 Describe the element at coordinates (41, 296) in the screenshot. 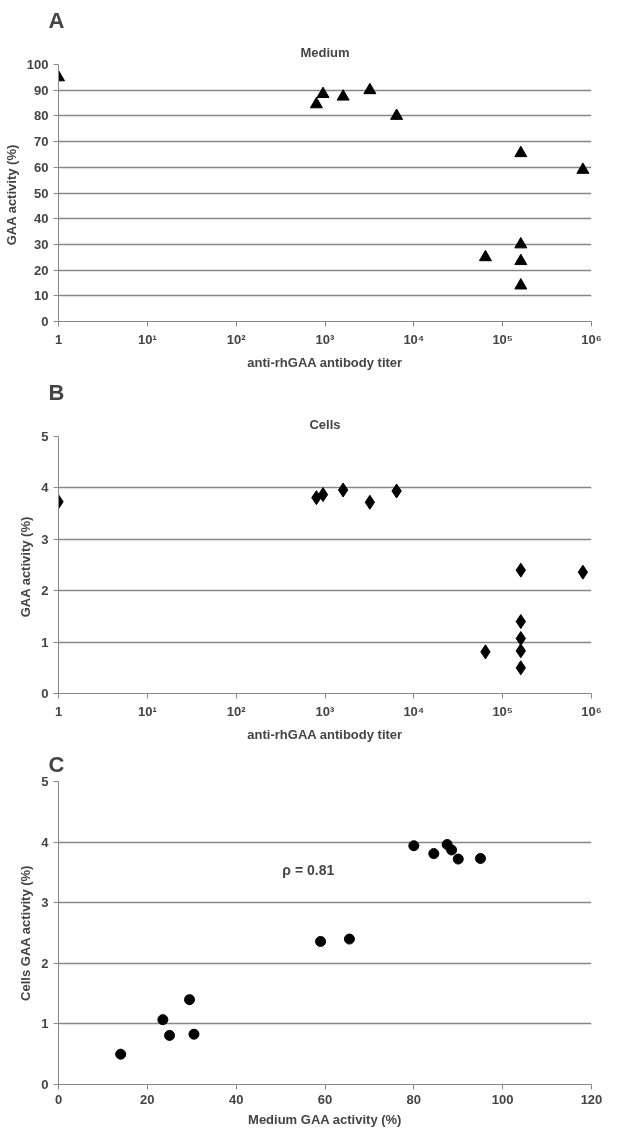

I see `y-tick-label: 10` at that location.